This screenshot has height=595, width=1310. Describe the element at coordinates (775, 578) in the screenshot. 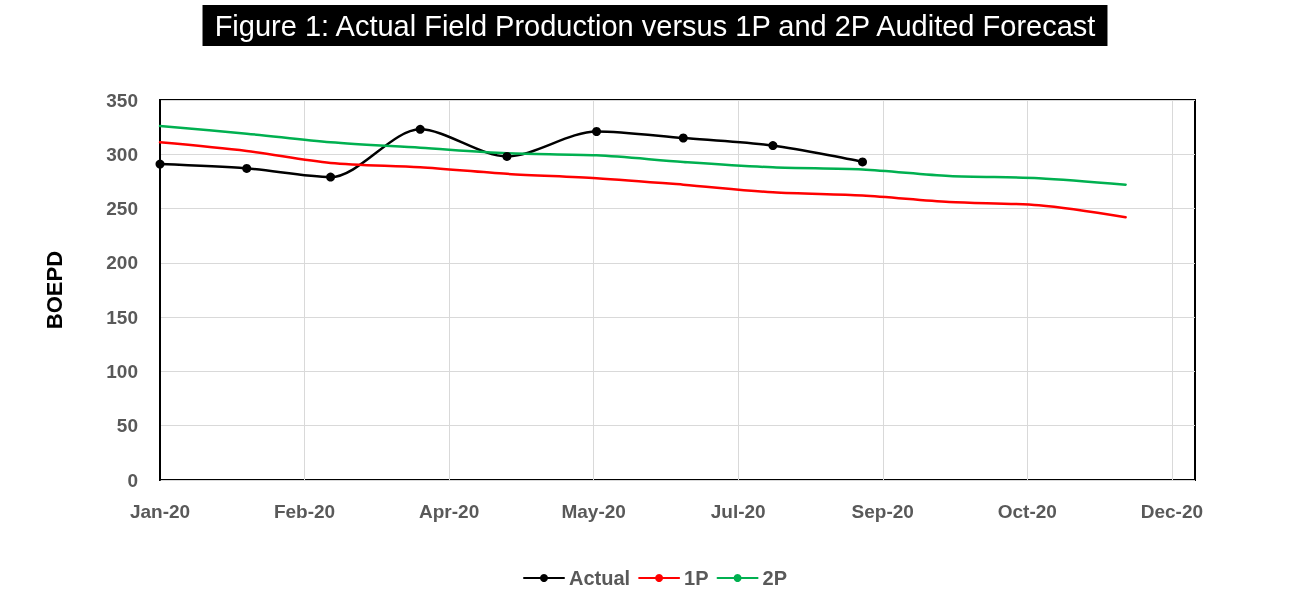

I see `legend-label: 2P` at that location.